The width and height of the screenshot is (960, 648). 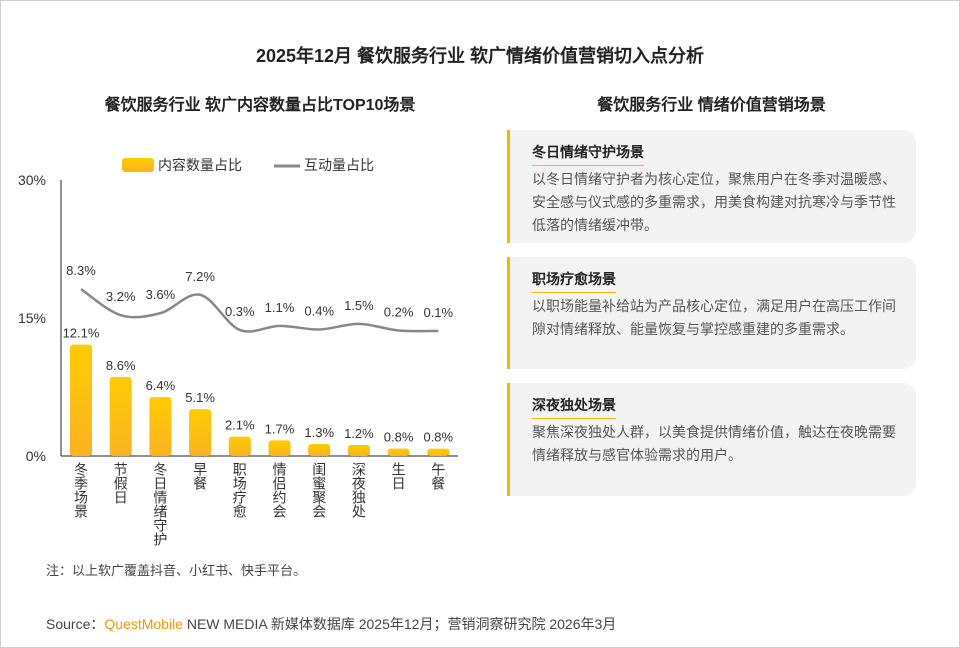 I want to click on bar-data-label: 8.6%, so click(x=121, y=365).